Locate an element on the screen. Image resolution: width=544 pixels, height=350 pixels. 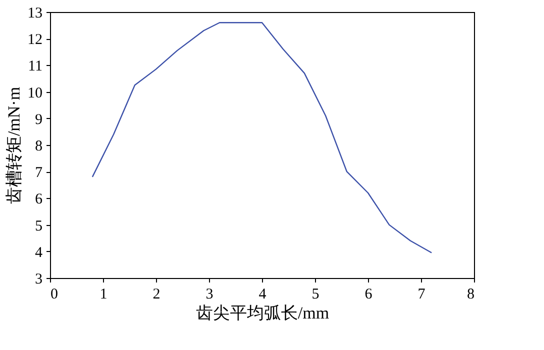
x-tick-label: 8 is located at coordinates (470, 294).